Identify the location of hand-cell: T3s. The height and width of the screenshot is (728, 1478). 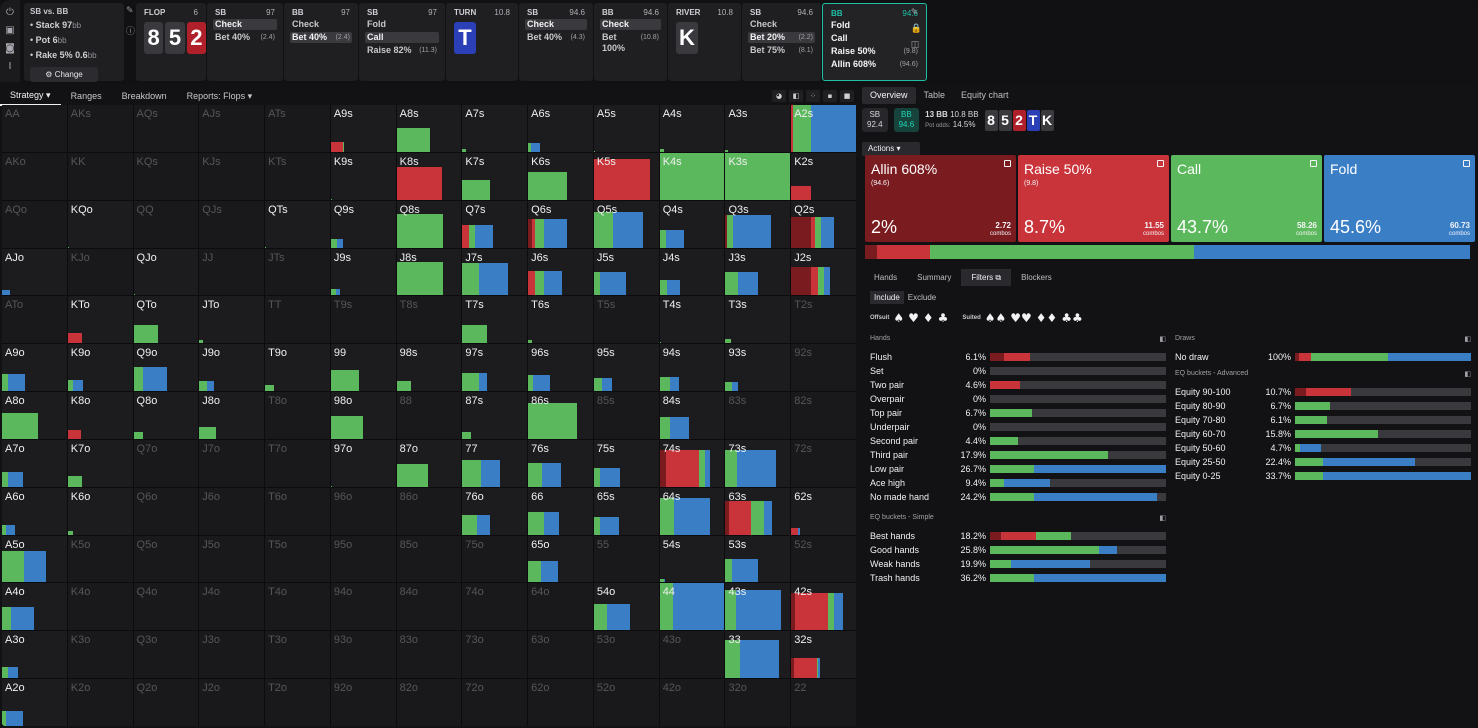
(758, 320).